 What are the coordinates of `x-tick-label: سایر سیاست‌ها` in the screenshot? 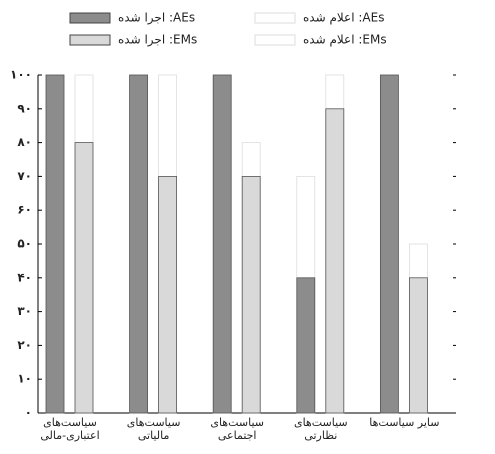 It's located at (404, 422).